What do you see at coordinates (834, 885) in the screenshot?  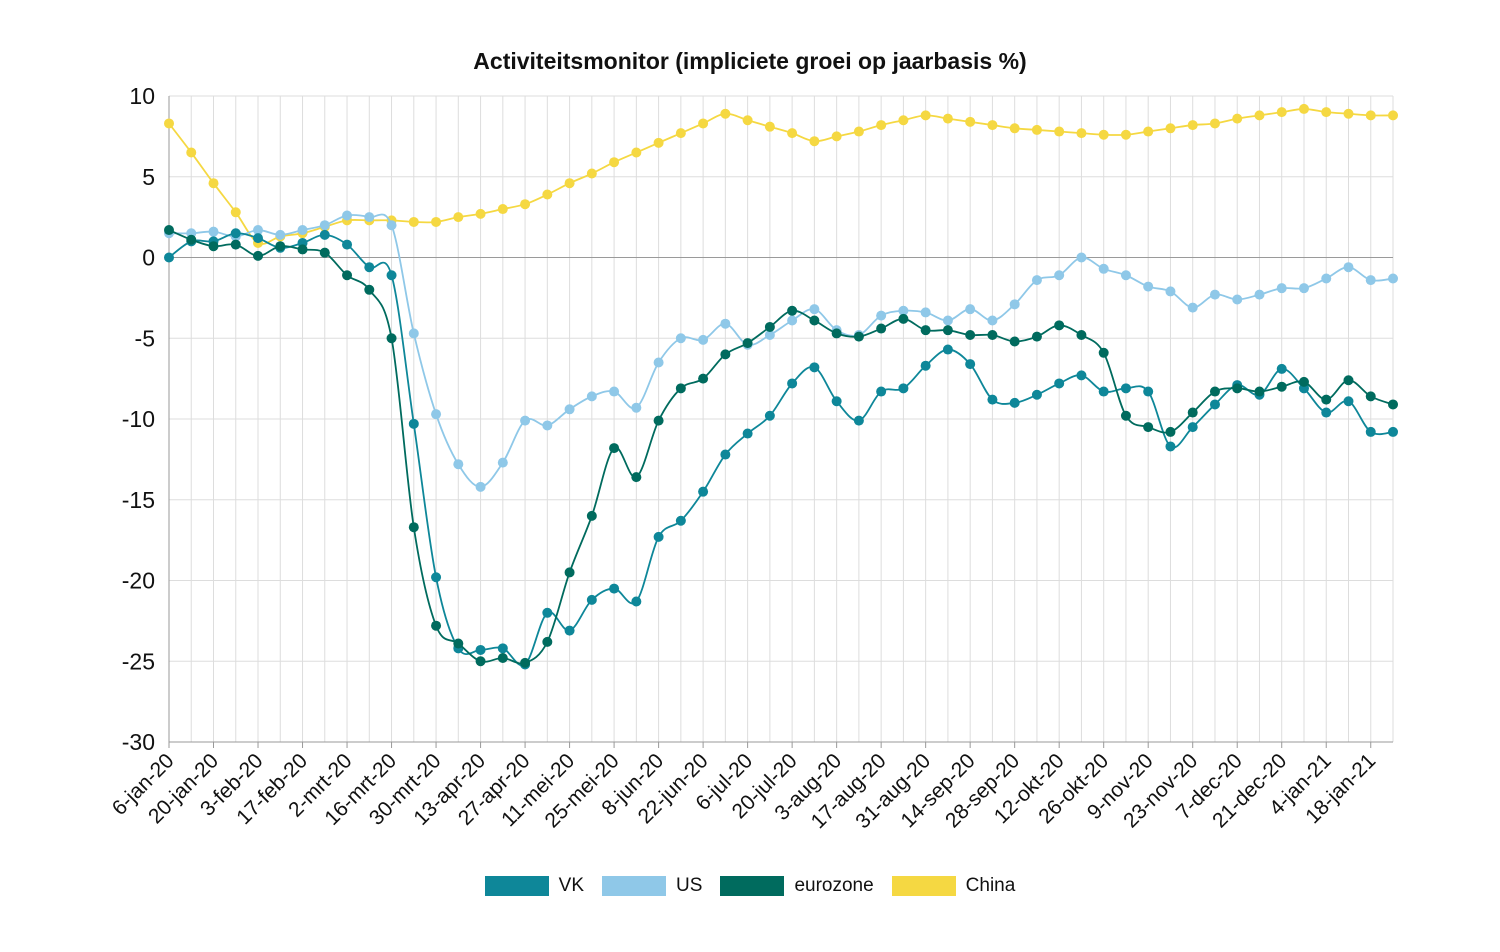 I see `legend-label-eurozone: eurozone` at bounding box center [834, 885].